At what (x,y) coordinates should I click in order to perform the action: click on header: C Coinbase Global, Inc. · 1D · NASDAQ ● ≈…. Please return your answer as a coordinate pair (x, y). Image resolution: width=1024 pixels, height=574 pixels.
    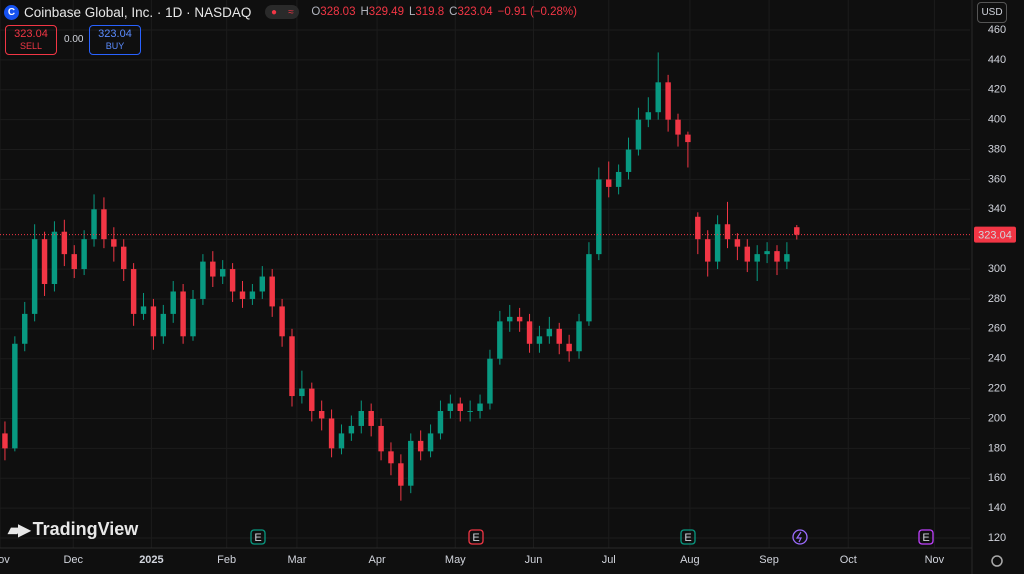
    Looking at the image, I should click on (290, 12).